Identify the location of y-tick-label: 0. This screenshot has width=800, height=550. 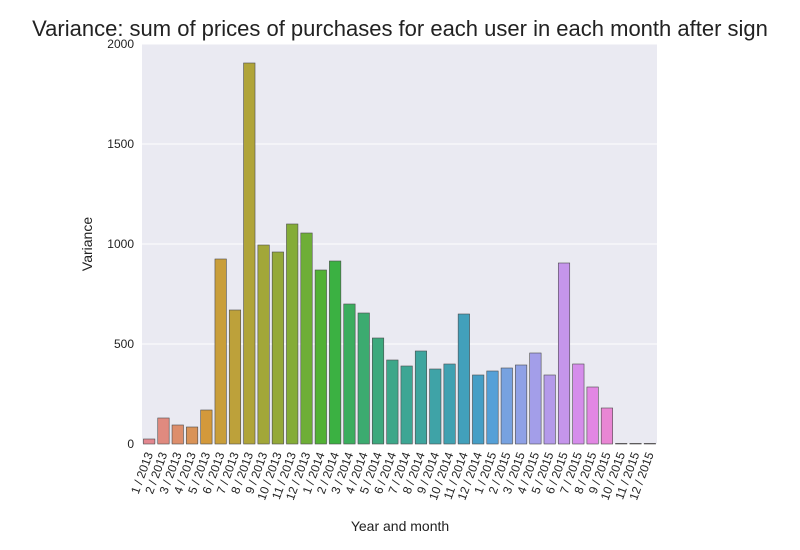
(130, 444).